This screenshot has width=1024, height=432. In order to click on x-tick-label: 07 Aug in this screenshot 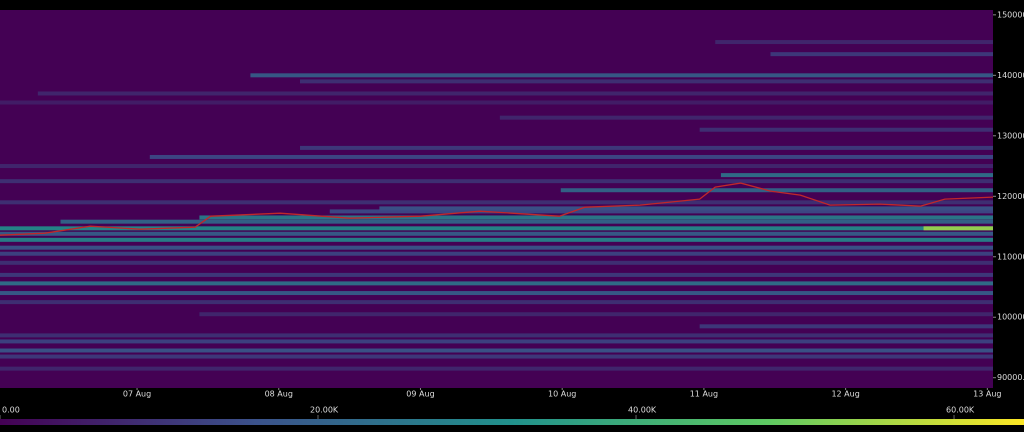, I will do `click(137, 394)`.